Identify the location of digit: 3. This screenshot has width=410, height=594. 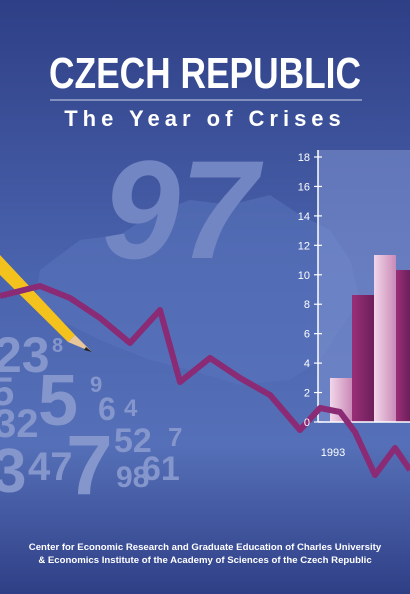
(13, 471).